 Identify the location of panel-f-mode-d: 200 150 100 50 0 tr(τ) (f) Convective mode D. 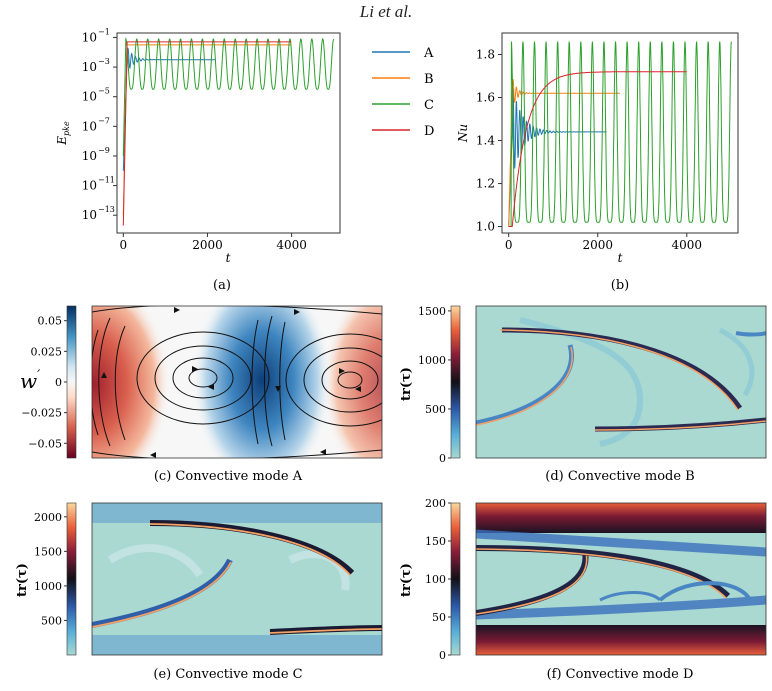
(583, 589).